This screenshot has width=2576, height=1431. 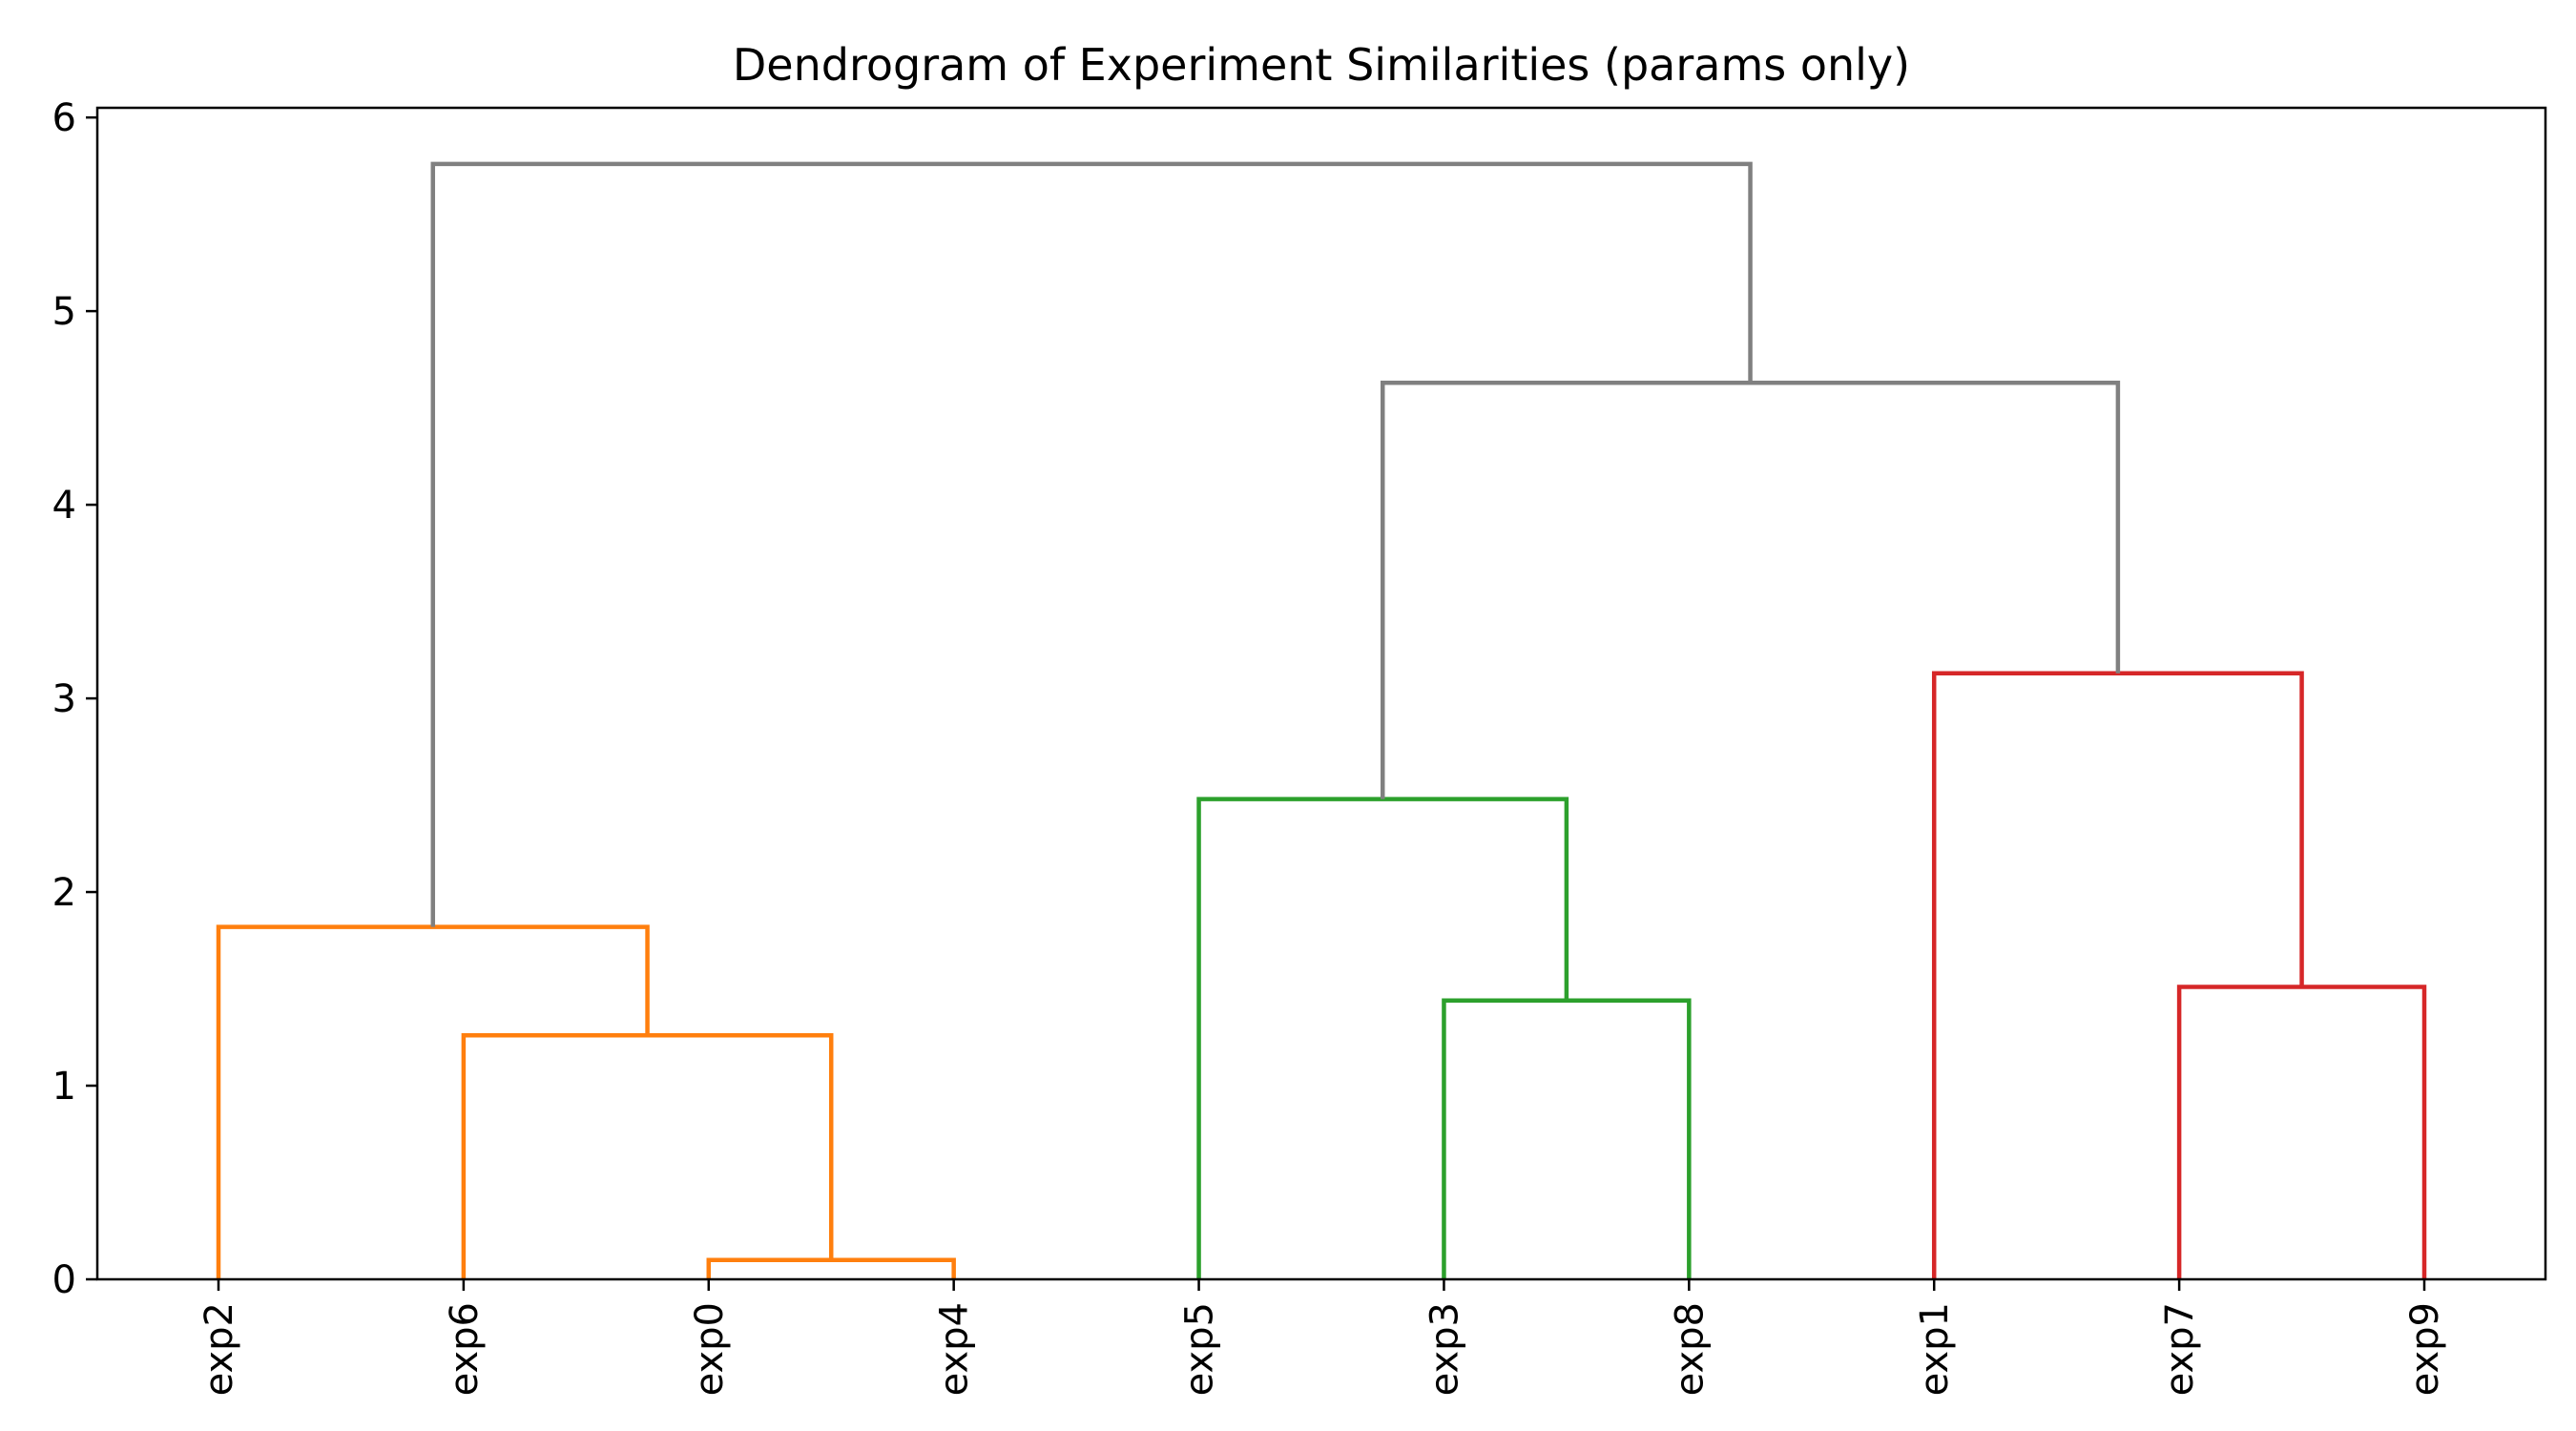 What do you see at coordinates (1935, 1349) in the screenshot?
I see `leaf-label-exp1: exp1` at bounding box center [1935, 1349].